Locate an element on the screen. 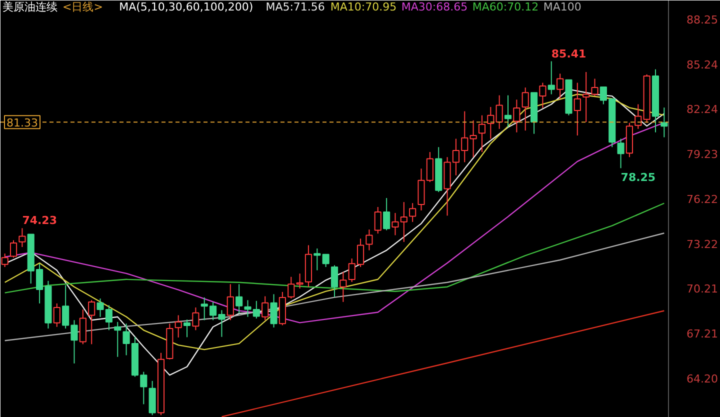  chart-subtitle: <日线> is located at coordinates (82, 7).